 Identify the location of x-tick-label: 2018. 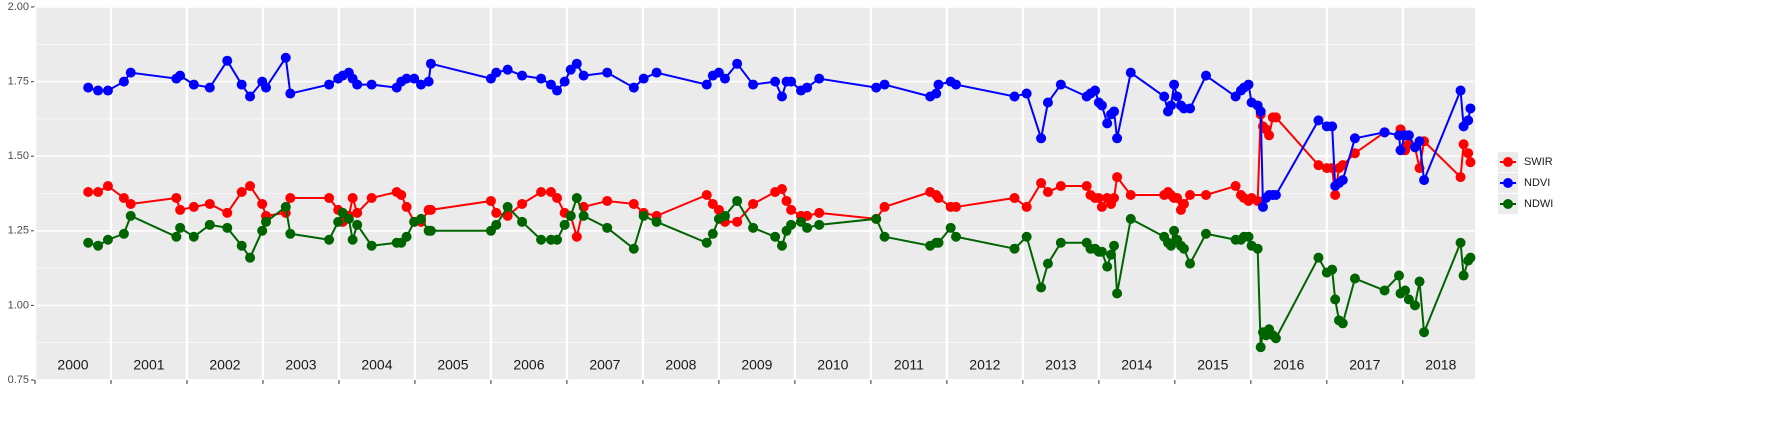
(1440, 365).